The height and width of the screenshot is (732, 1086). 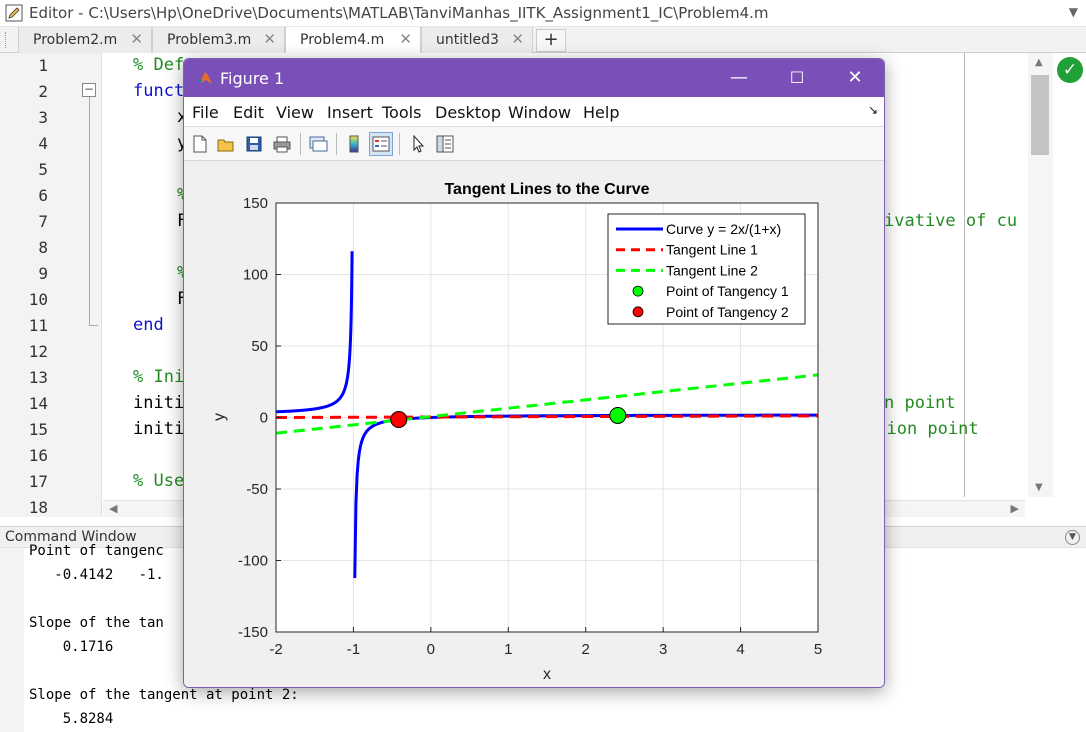 I want to click on menu-edit: Edit, so click(x=248, y=112).